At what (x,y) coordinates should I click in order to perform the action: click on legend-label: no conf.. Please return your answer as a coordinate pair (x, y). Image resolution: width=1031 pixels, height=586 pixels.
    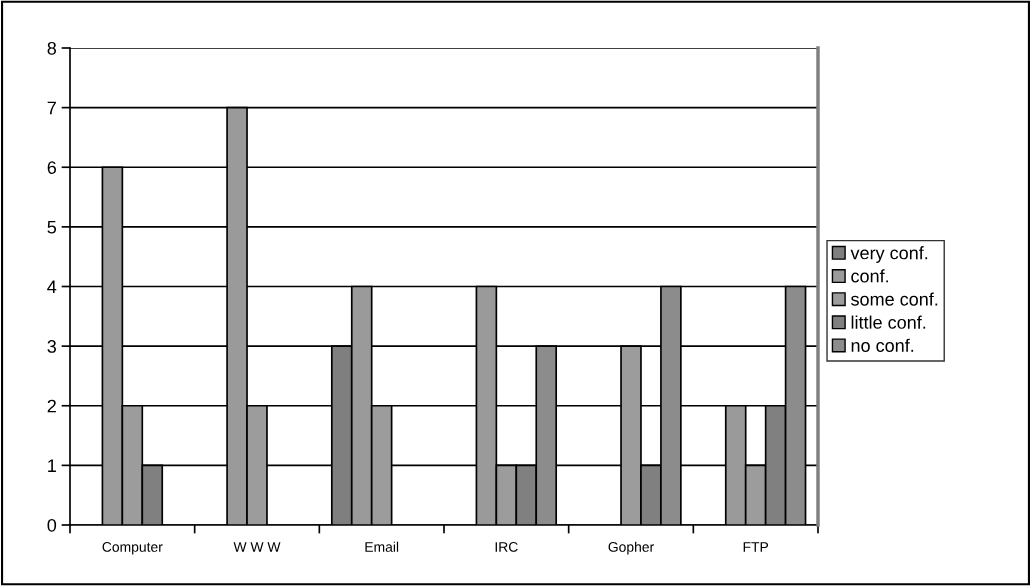
    Looking at the image, I should click on (882, 345).